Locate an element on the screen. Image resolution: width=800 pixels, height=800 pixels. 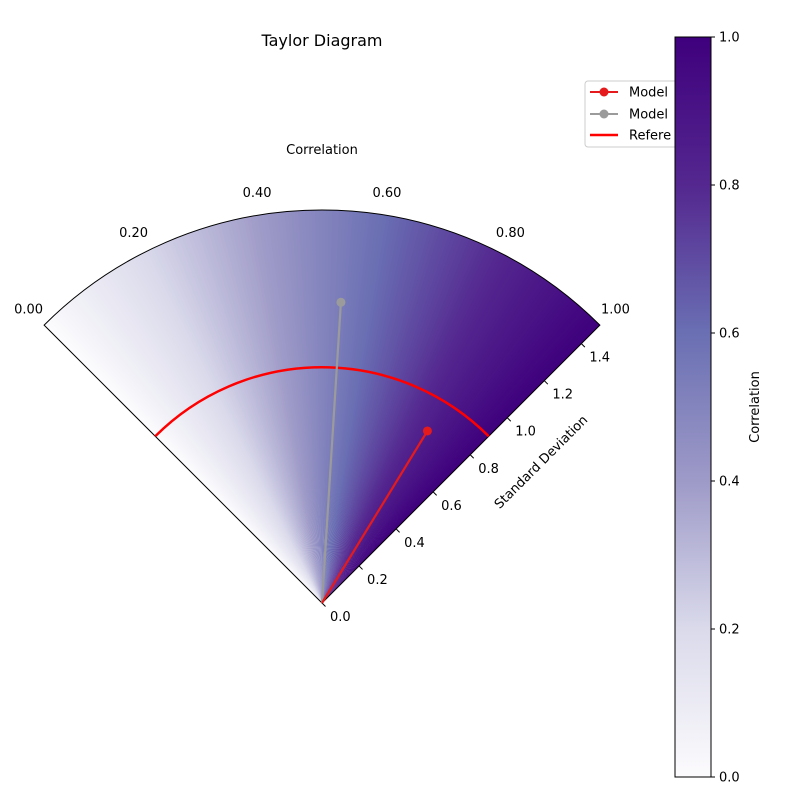
model-series is located at coordinates (376, 450).